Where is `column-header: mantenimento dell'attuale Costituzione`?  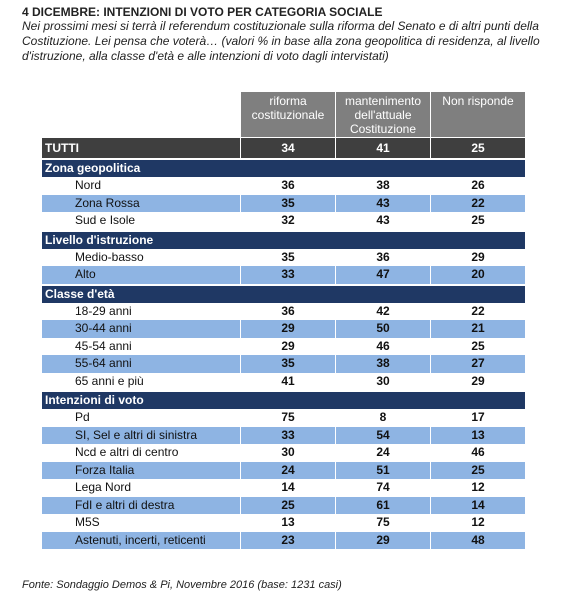
column-header: mantenimento dell'attuale Costituzione is located at coordinates (382, 114).